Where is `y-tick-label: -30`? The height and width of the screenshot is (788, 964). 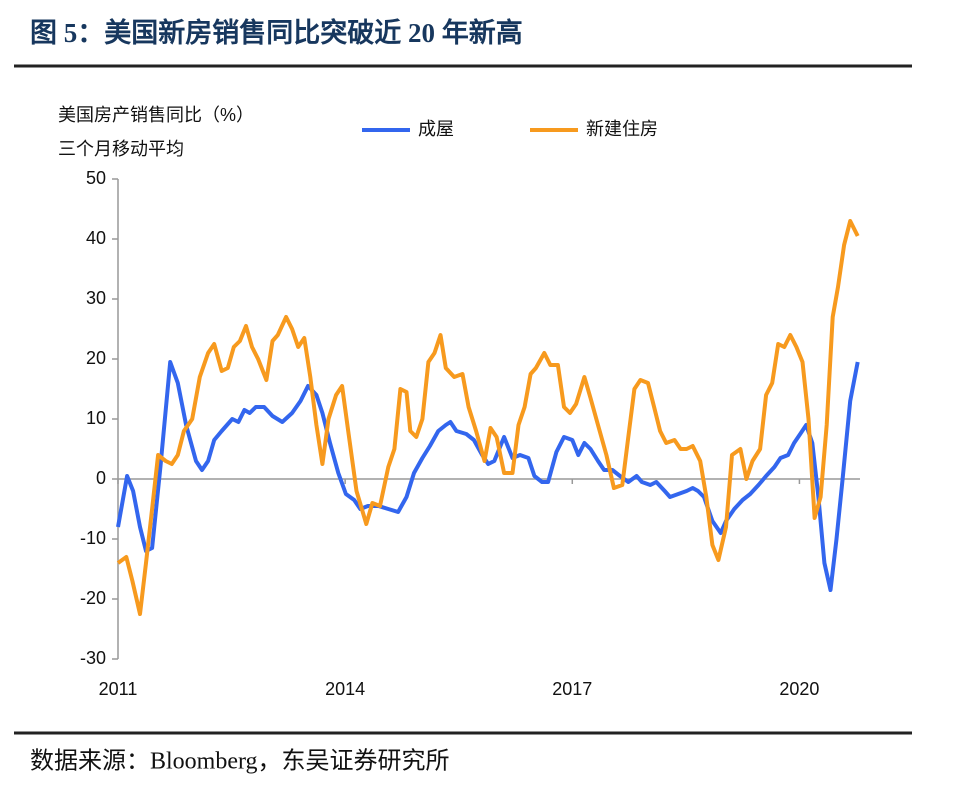 y-tick-label: -30 is located at coordinates (93, 658).